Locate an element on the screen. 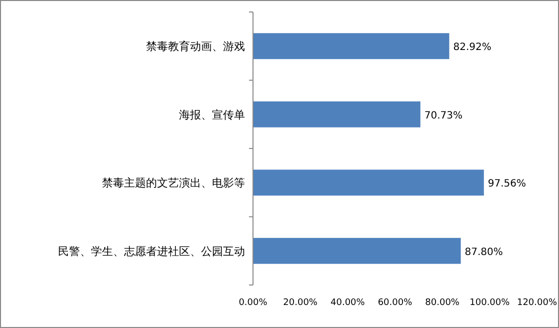 This screenshot has width=559, height=328. data-label: 70.73% is located at coordinates (443, 116).